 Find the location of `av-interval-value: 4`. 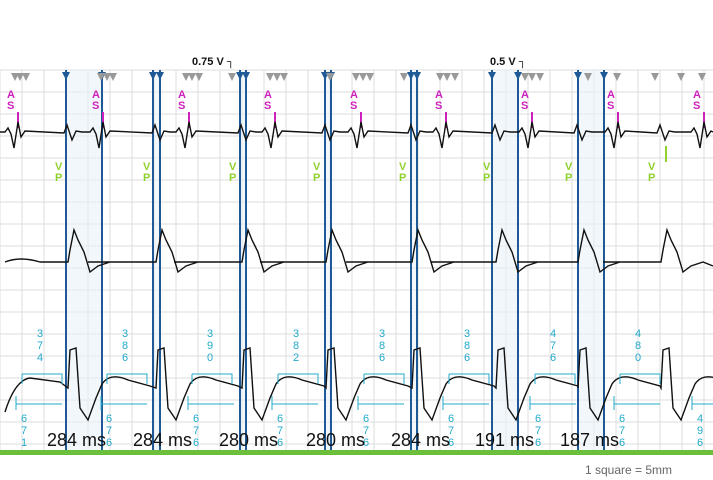

av-interval-value: 4 is located at coordinates (638, 334).